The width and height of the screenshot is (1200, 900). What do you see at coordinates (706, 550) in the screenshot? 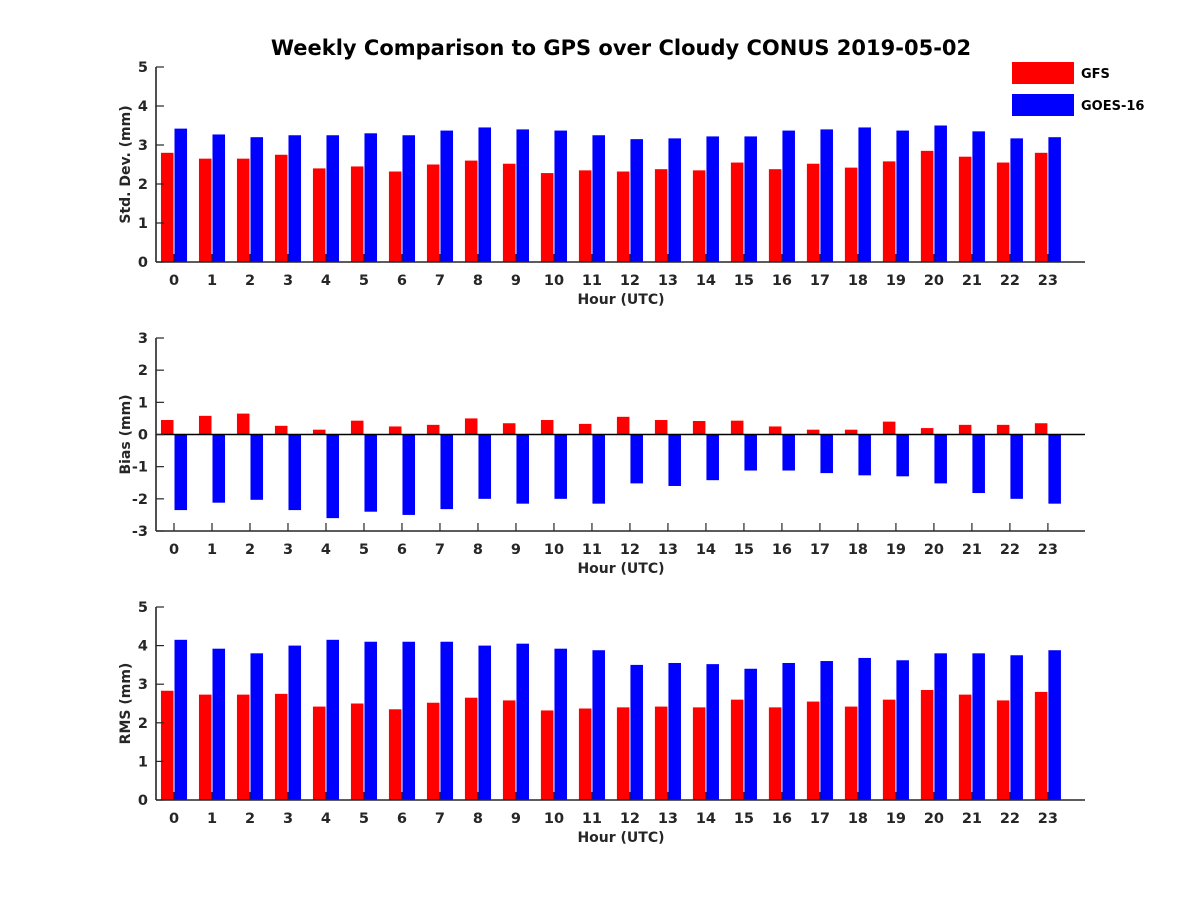
I see `x-tick-label: 14` at bounding box center [706, 550].